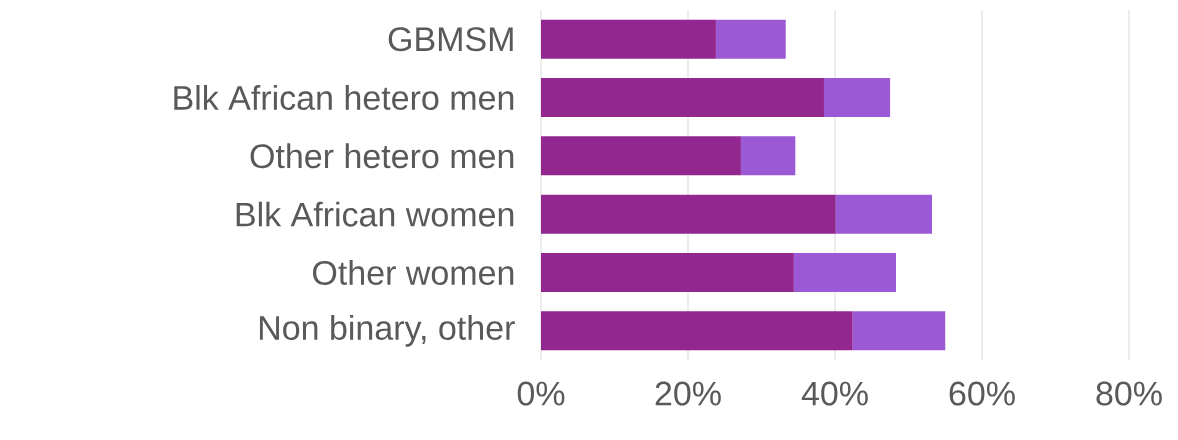  I want to click on y-tick-label: Blk African women, so click(375, 214).